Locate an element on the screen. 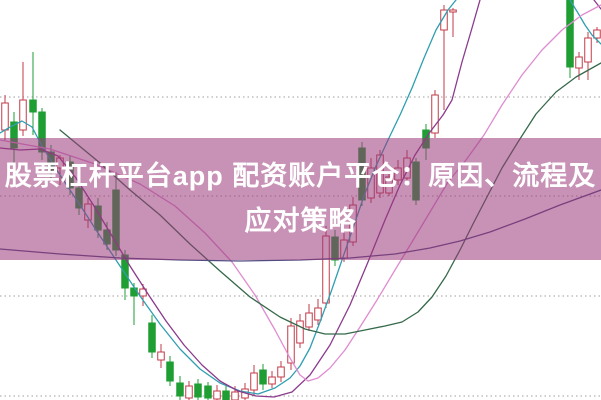 The height and width of the screenshot is (400, 601). ma-mid-magenta is located at coordinates (597, 5).